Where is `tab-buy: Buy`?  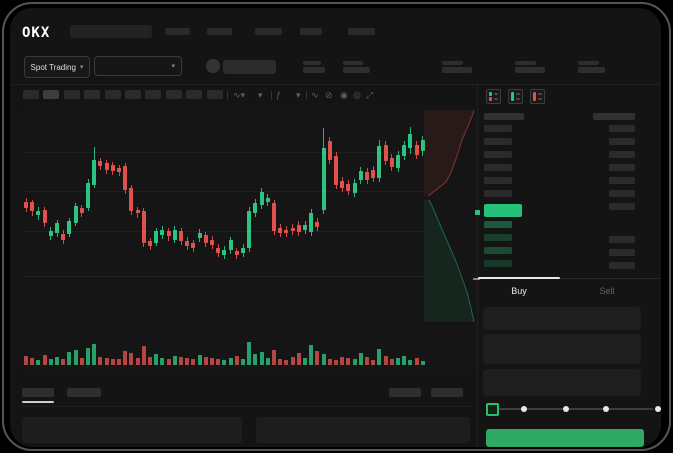
tab-buy: Buy is located at coordinates (519, 291).